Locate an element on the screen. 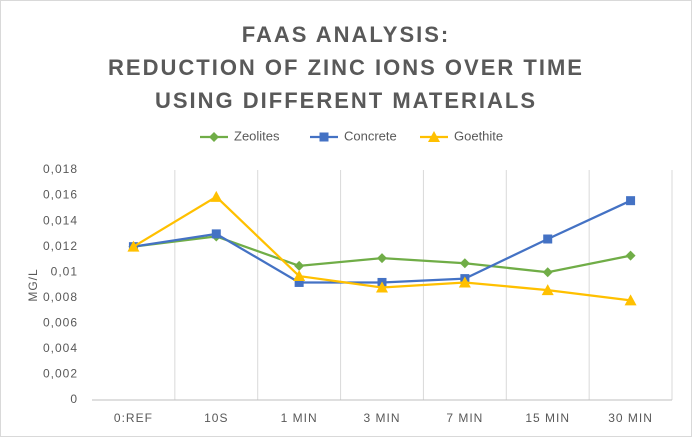  x-tick-label: 15 MIN is located at coordinates (547, 418).